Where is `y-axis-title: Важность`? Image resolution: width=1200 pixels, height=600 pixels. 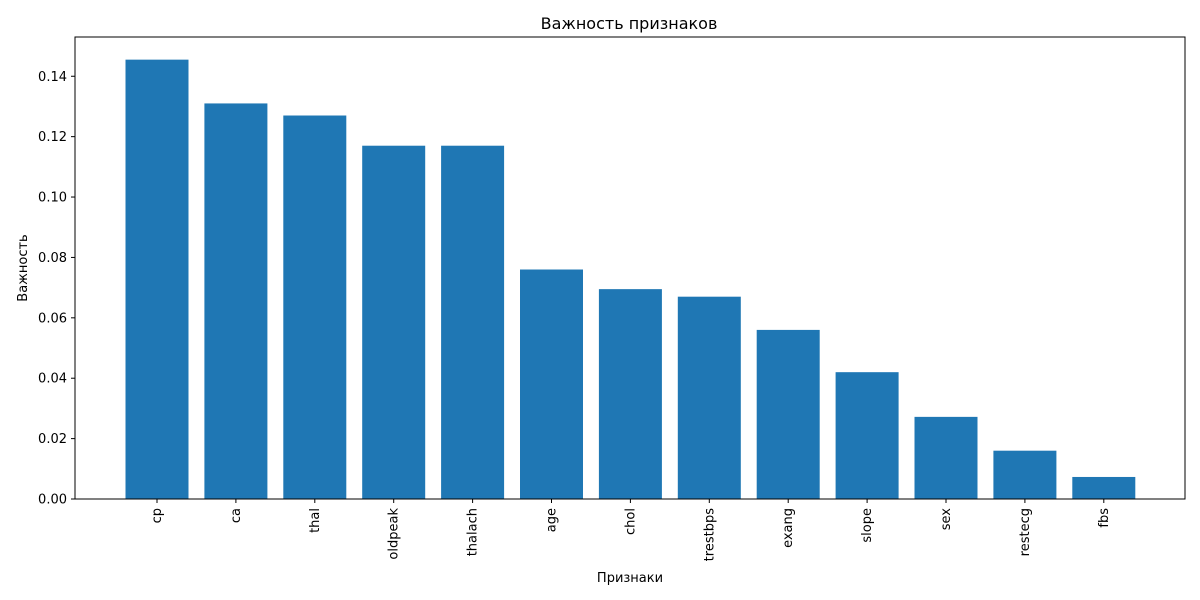 y-axis-title: Важность is located at coordinates (23, 267).